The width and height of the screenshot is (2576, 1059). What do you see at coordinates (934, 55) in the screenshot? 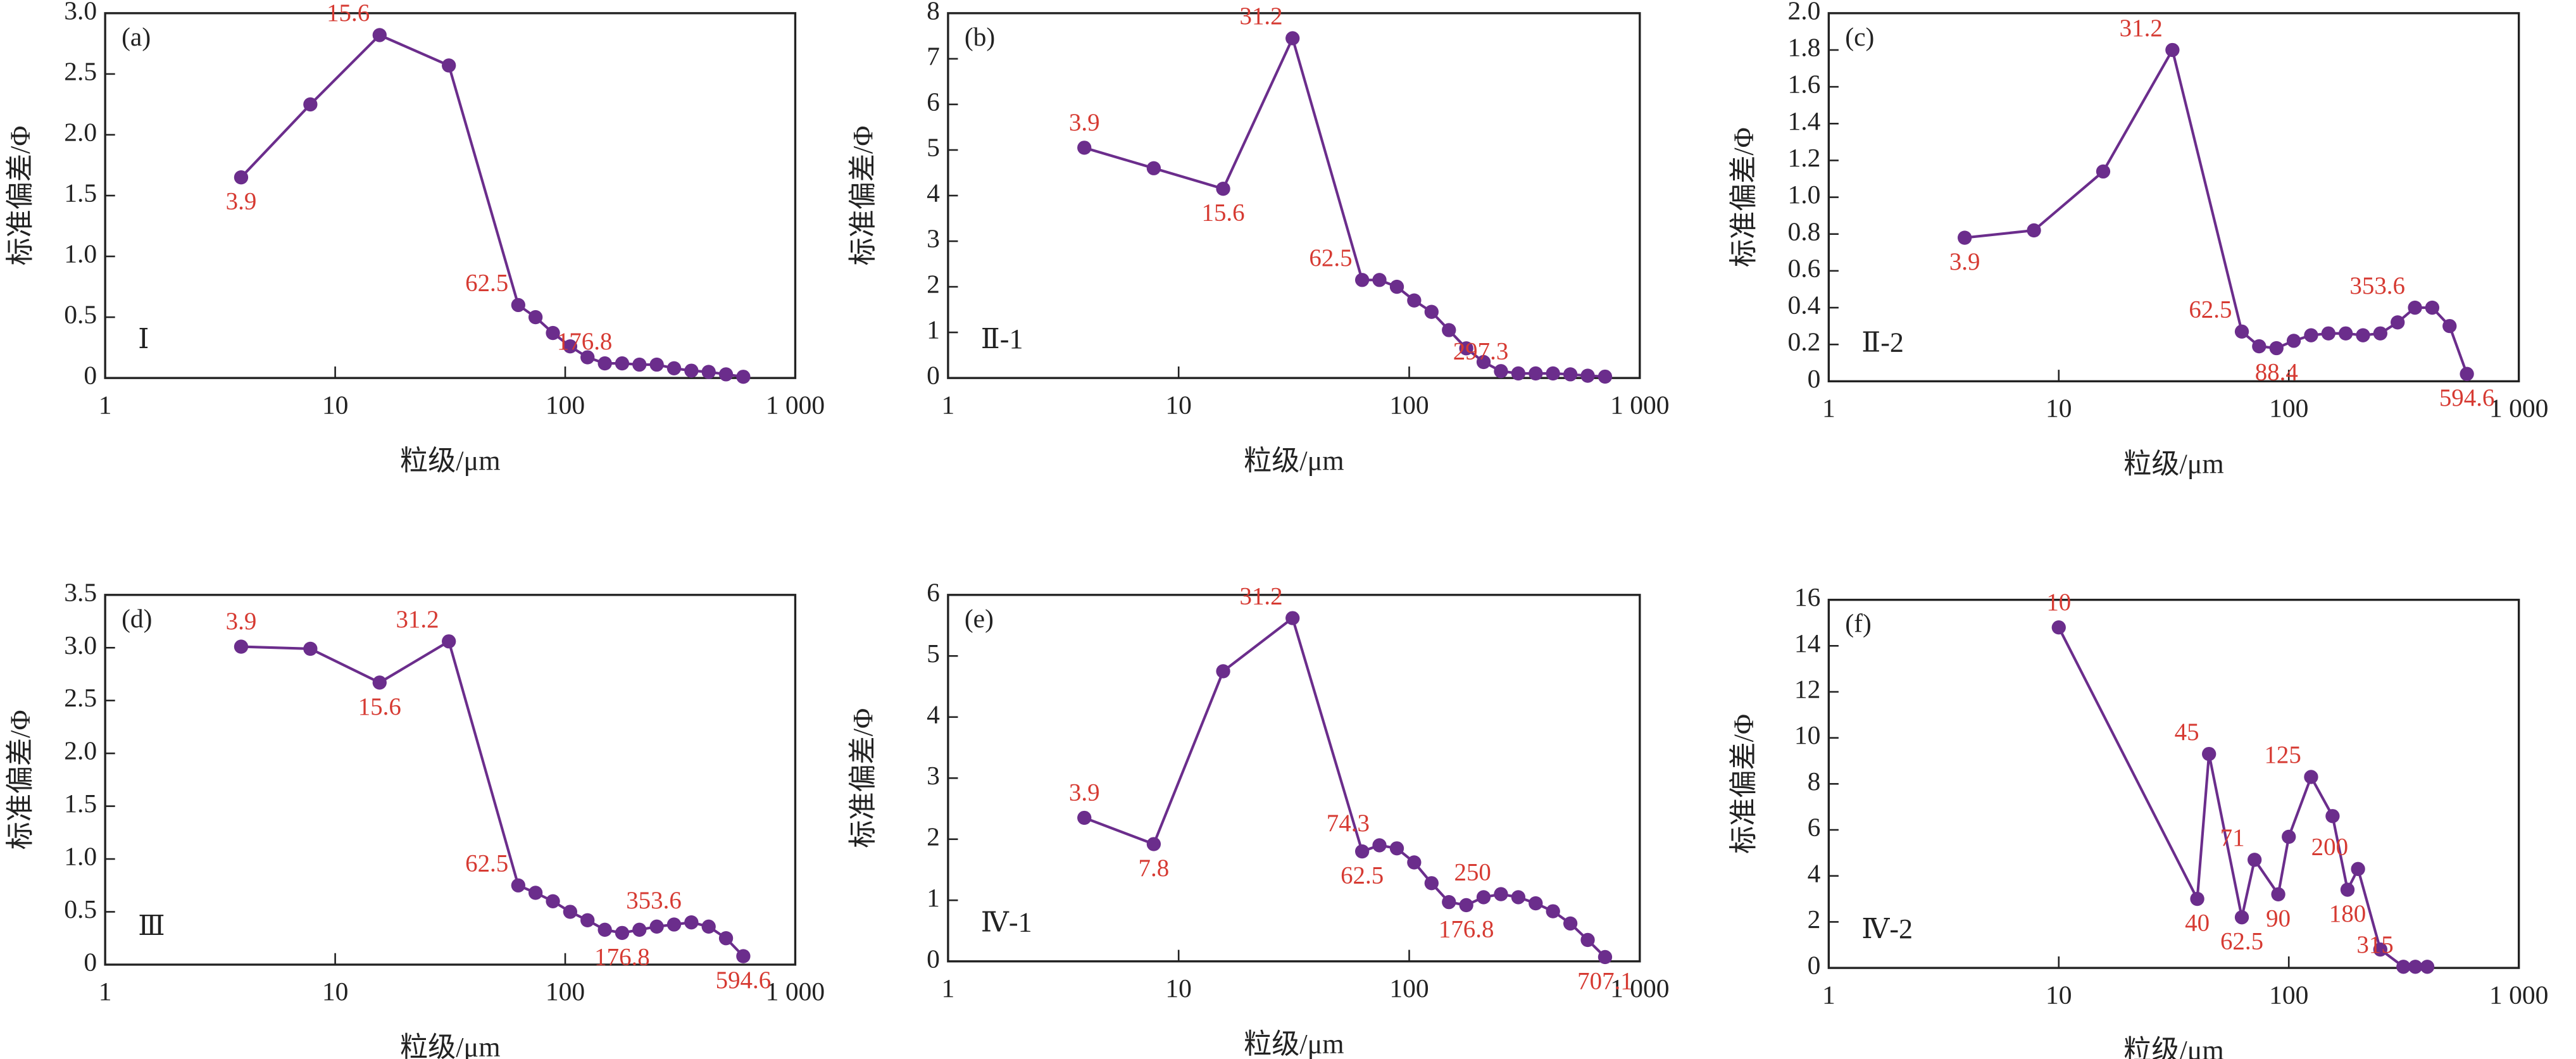
I see `y-tick-label: 7` at bounding box center [934, 55].